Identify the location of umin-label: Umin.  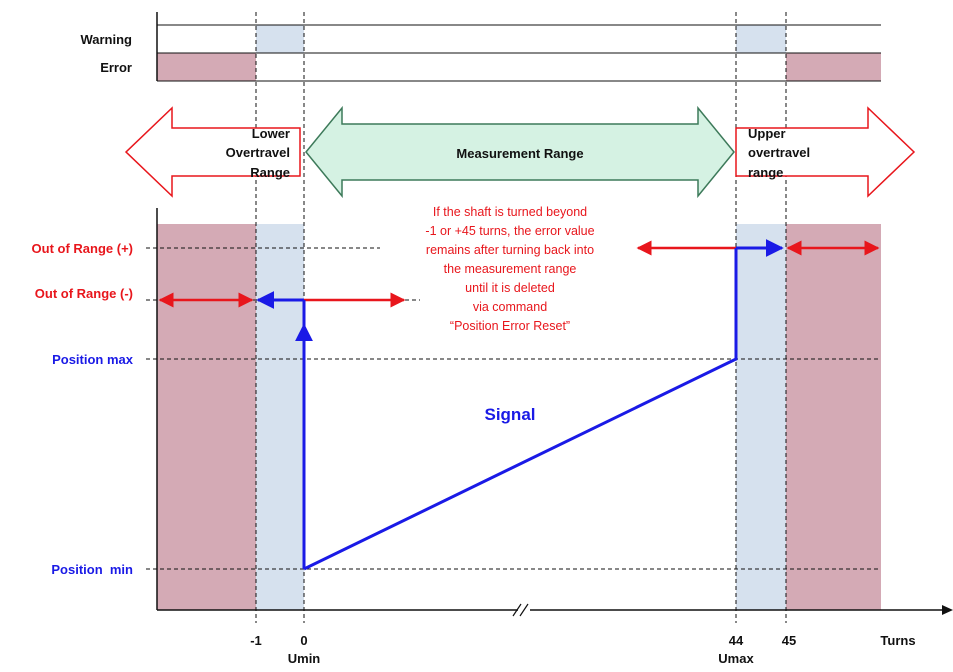
(304, 658).